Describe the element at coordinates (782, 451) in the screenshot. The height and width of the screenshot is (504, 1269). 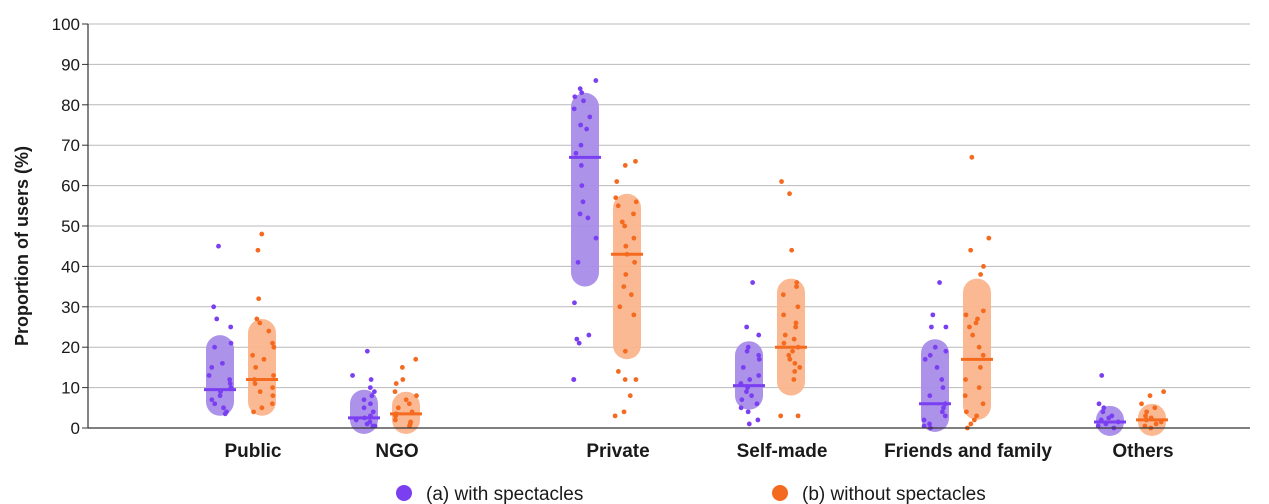
I see `category-label: Self-made` at that location.